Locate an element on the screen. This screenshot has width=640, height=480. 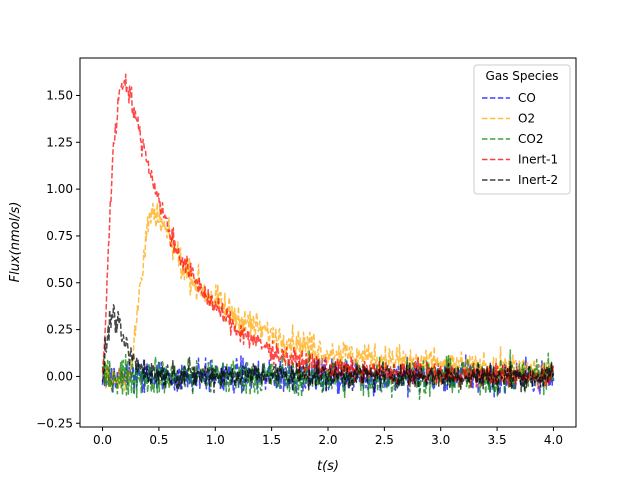
y-tick-label: 0.50 is located at coordinates (59, 283).